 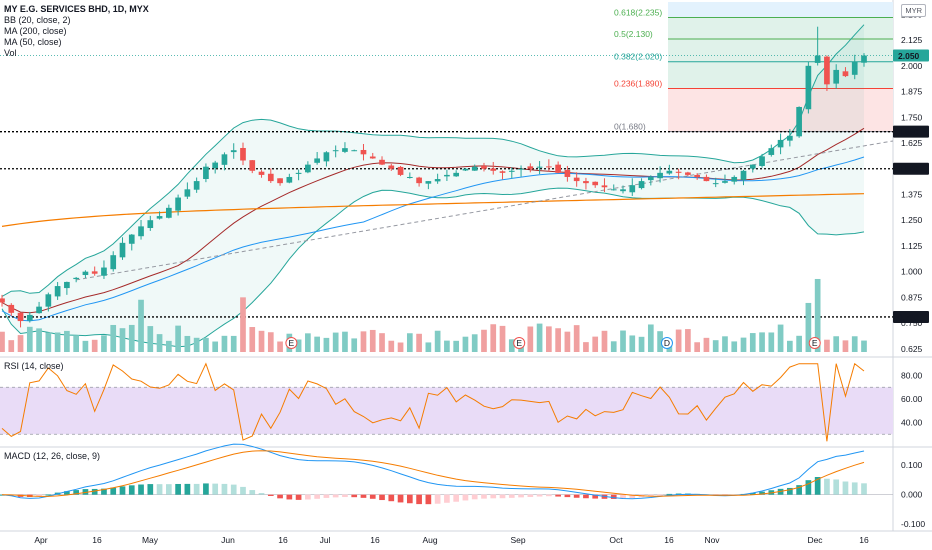 I want to click on last-price-label: 2.050, so click(x=909, y=56).